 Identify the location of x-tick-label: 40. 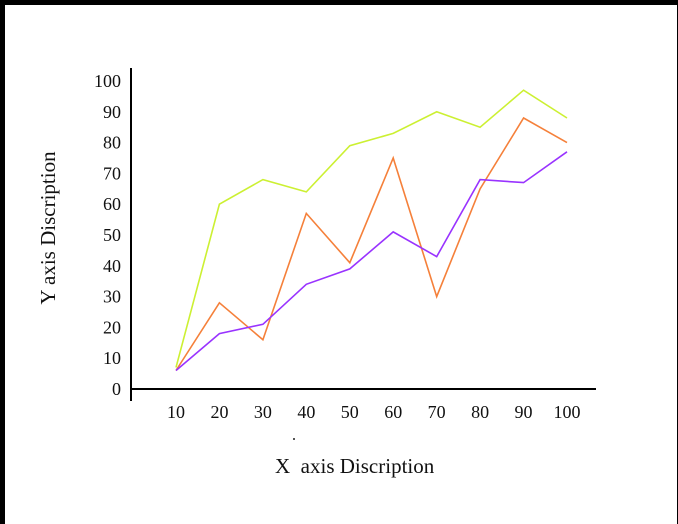
(306, 412).